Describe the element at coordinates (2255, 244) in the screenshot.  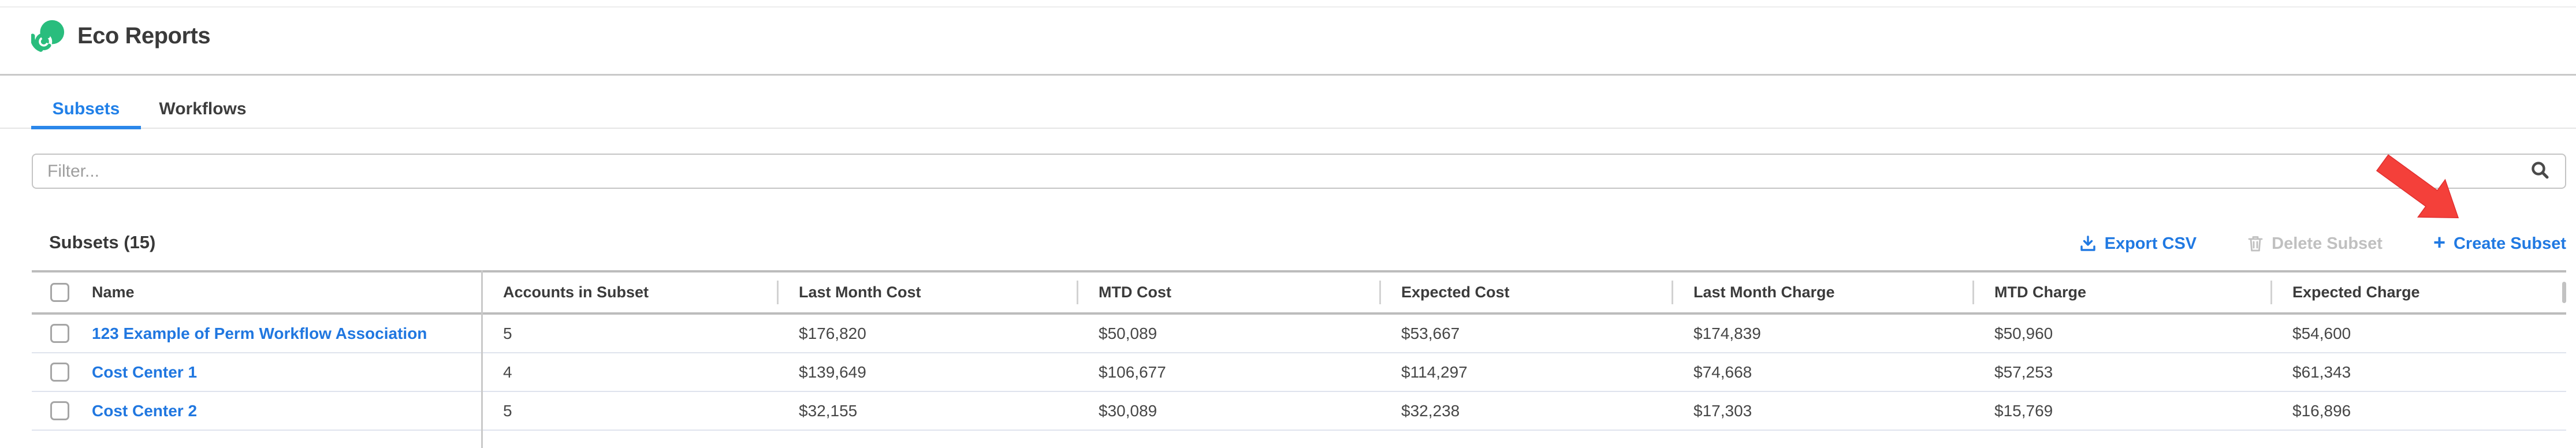
I see `trash-icon` at that location.